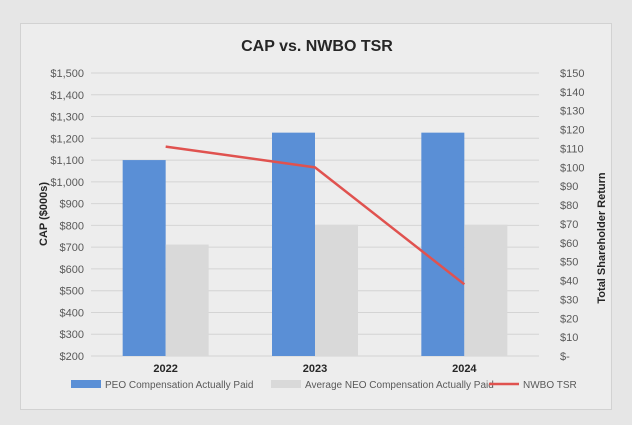 This screenshot has width=632, height=425. What do you see at coordinates (44, 214) in the screenshot?
I see `y-axis-label: CAP ($000s)` at bounding box center [44, 214].